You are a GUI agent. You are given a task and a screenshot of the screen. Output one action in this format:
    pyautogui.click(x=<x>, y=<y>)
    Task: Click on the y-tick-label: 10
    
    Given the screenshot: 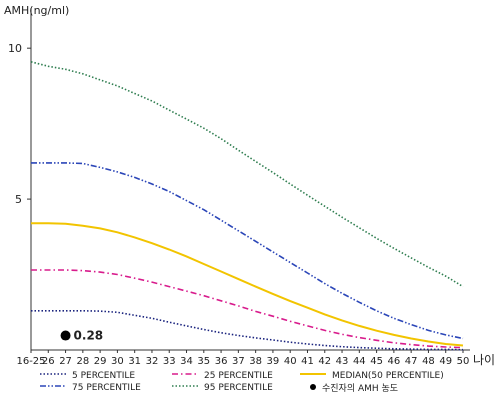 What is the action you would take?
    pyautogui.click(x=15, y=48)
    